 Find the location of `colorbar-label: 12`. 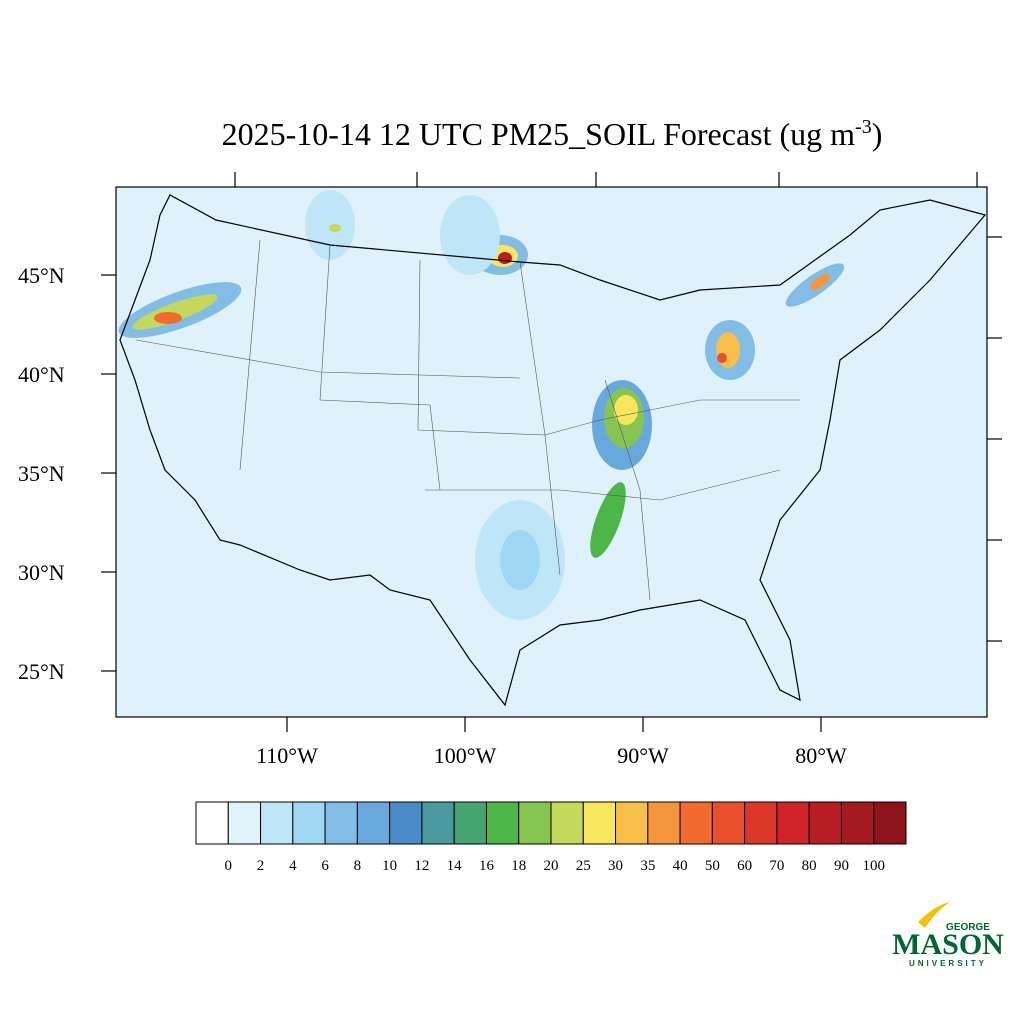

colorbar-label: 12 is located at coordinates (421, 866).